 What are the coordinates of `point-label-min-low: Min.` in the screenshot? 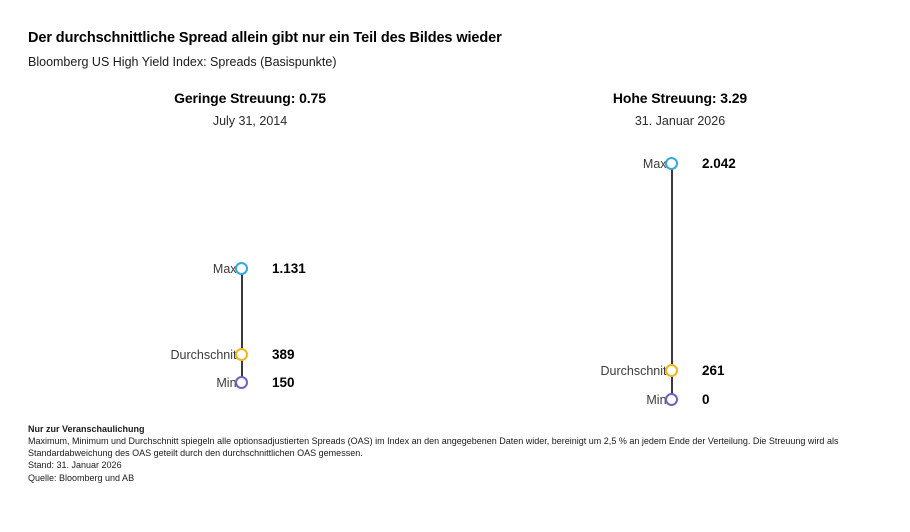 It's located at (228, 383).